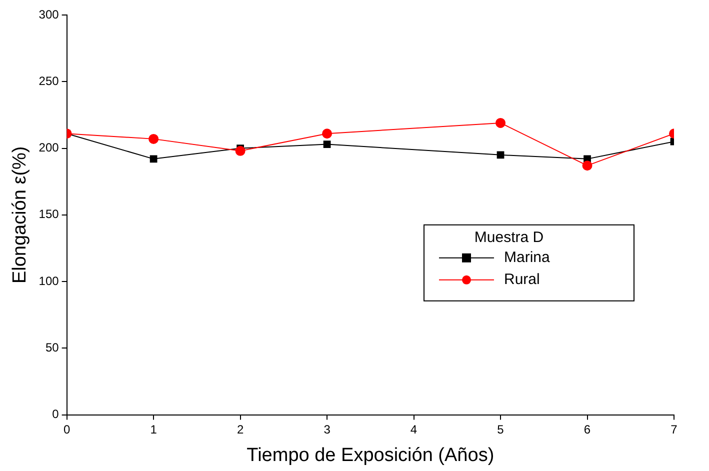 Image resolution: width=709 pixels, height=471 pixels. I want to click on legend-label: Rural, so click(522, 279).